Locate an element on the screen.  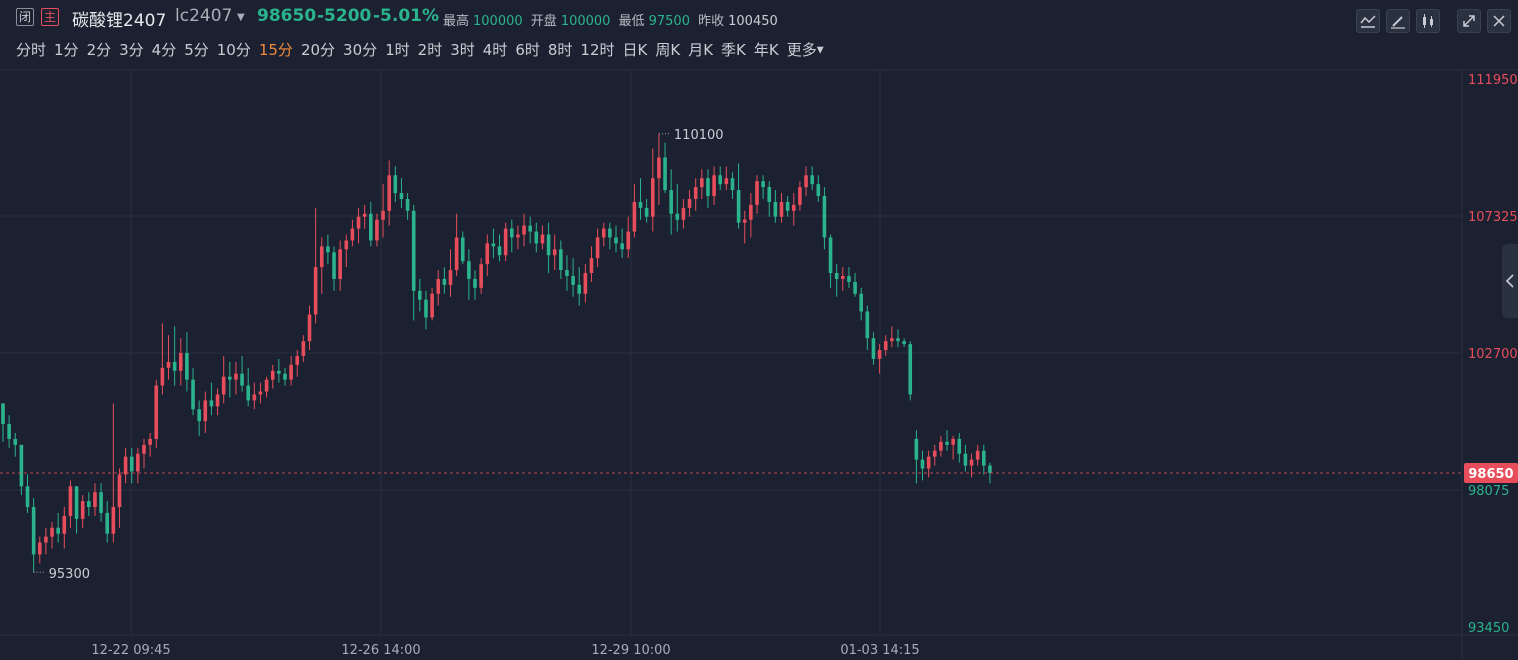
indicator-icon is located at coordinates (1368, 21).